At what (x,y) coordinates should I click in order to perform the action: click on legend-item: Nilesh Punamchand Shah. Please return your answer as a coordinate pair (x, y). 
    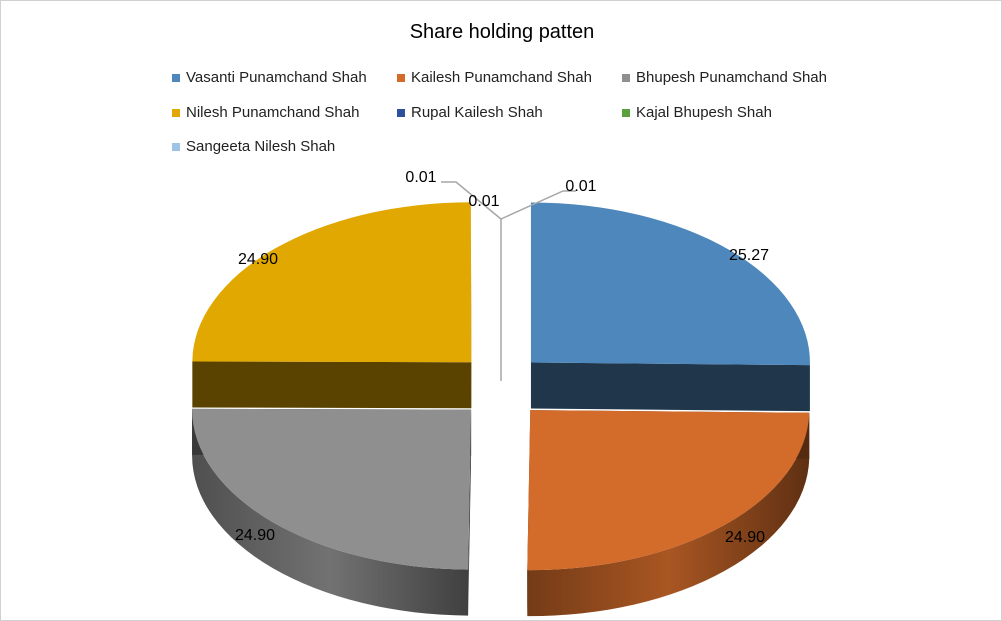
    Looking at the image, I should click on (265, 112).